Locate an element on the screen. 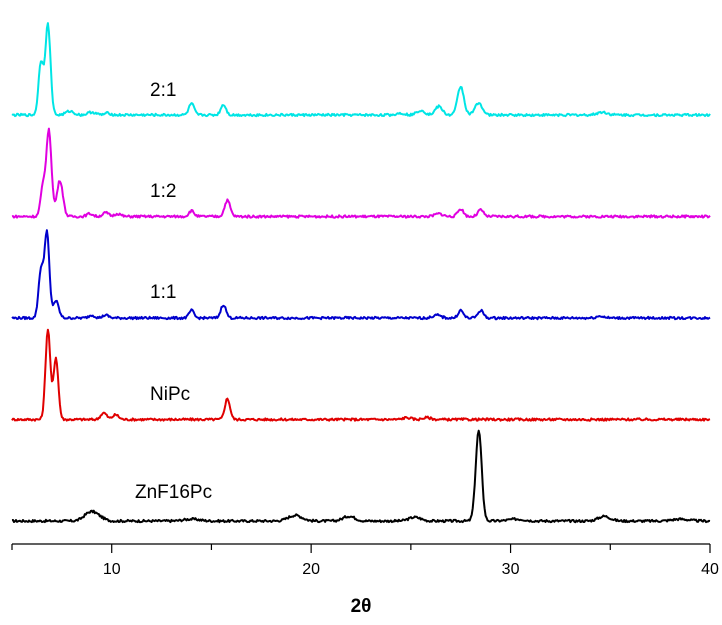 The height and width of the screenshot is (625, 722). x-axis-tick-labels: 10 20 30 40 is located at coordinates (411, 569).